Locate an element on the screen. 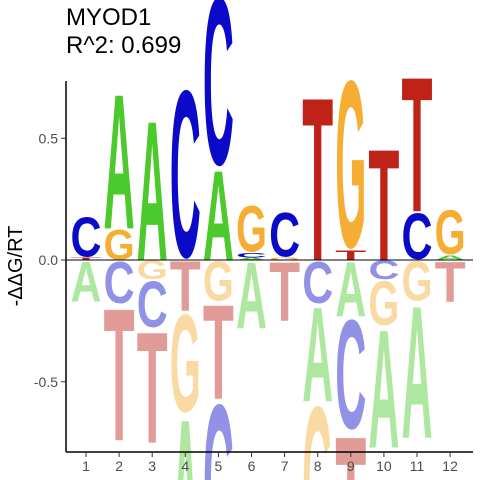 This screenshot has height=480, width=480. logo-letter-C-pos2-neg0: C is located at coordinates (119, 283).